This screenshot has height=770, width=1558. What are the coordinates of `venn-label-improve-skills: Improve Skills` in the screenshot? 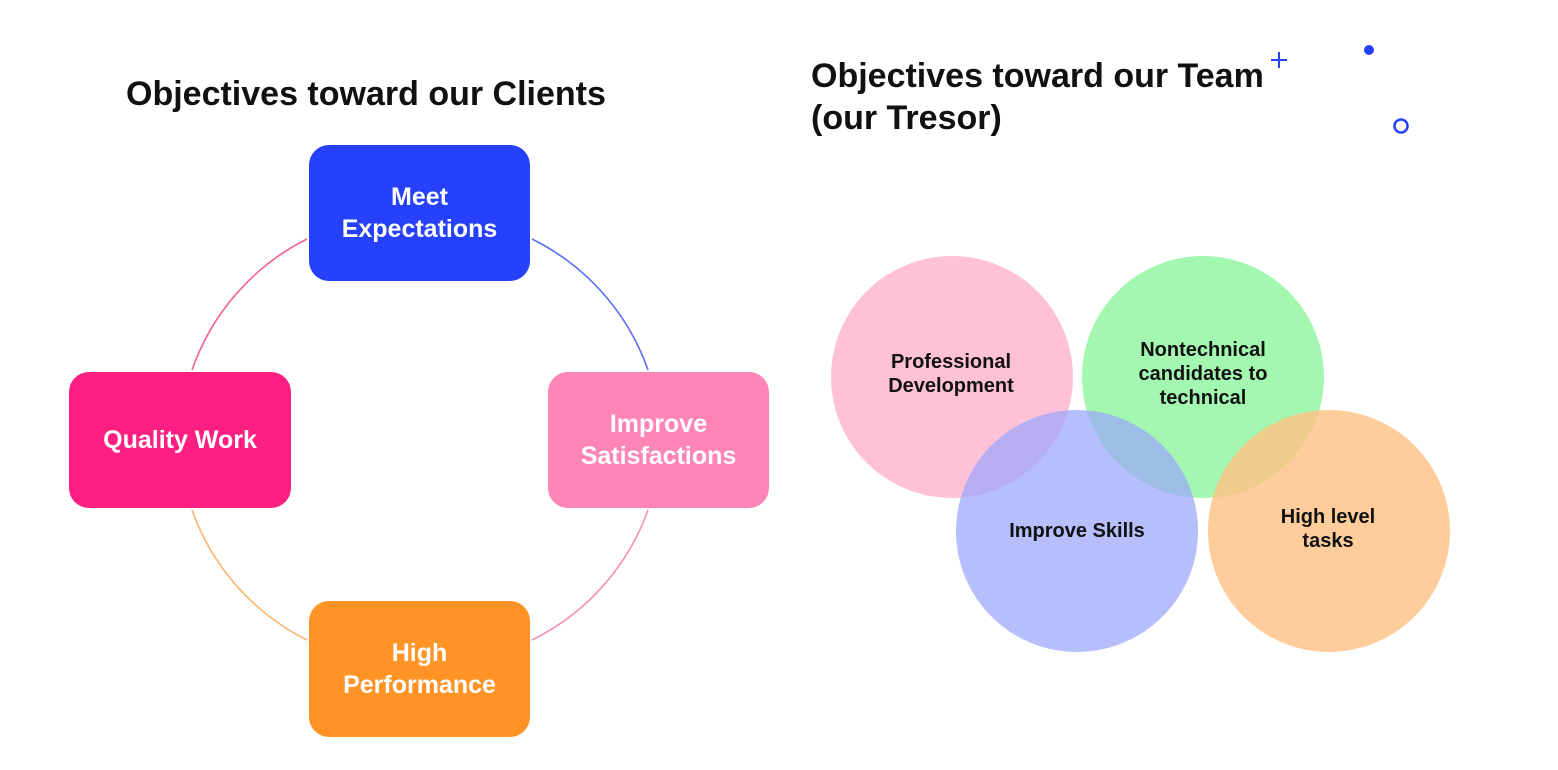 It's located at (1077, 531).